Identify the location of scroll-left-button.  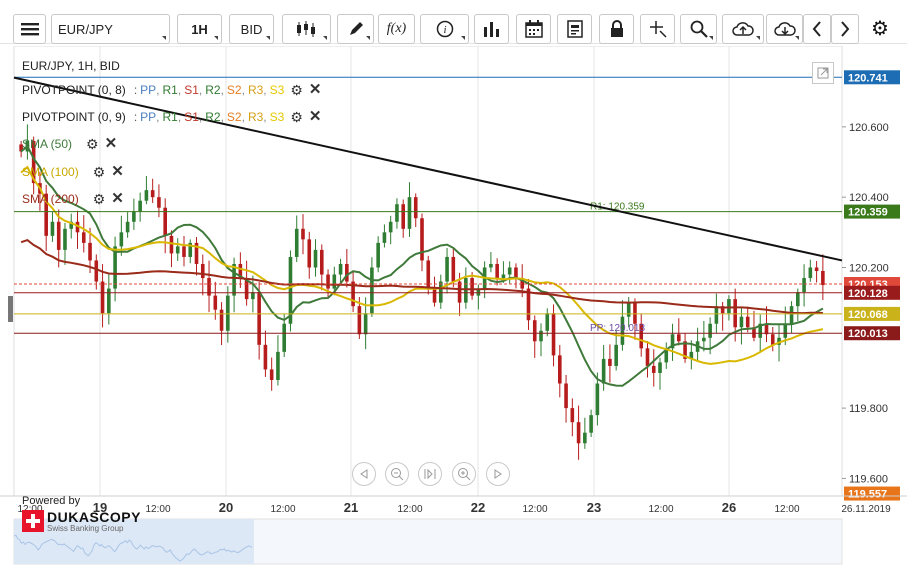
(817, 29).